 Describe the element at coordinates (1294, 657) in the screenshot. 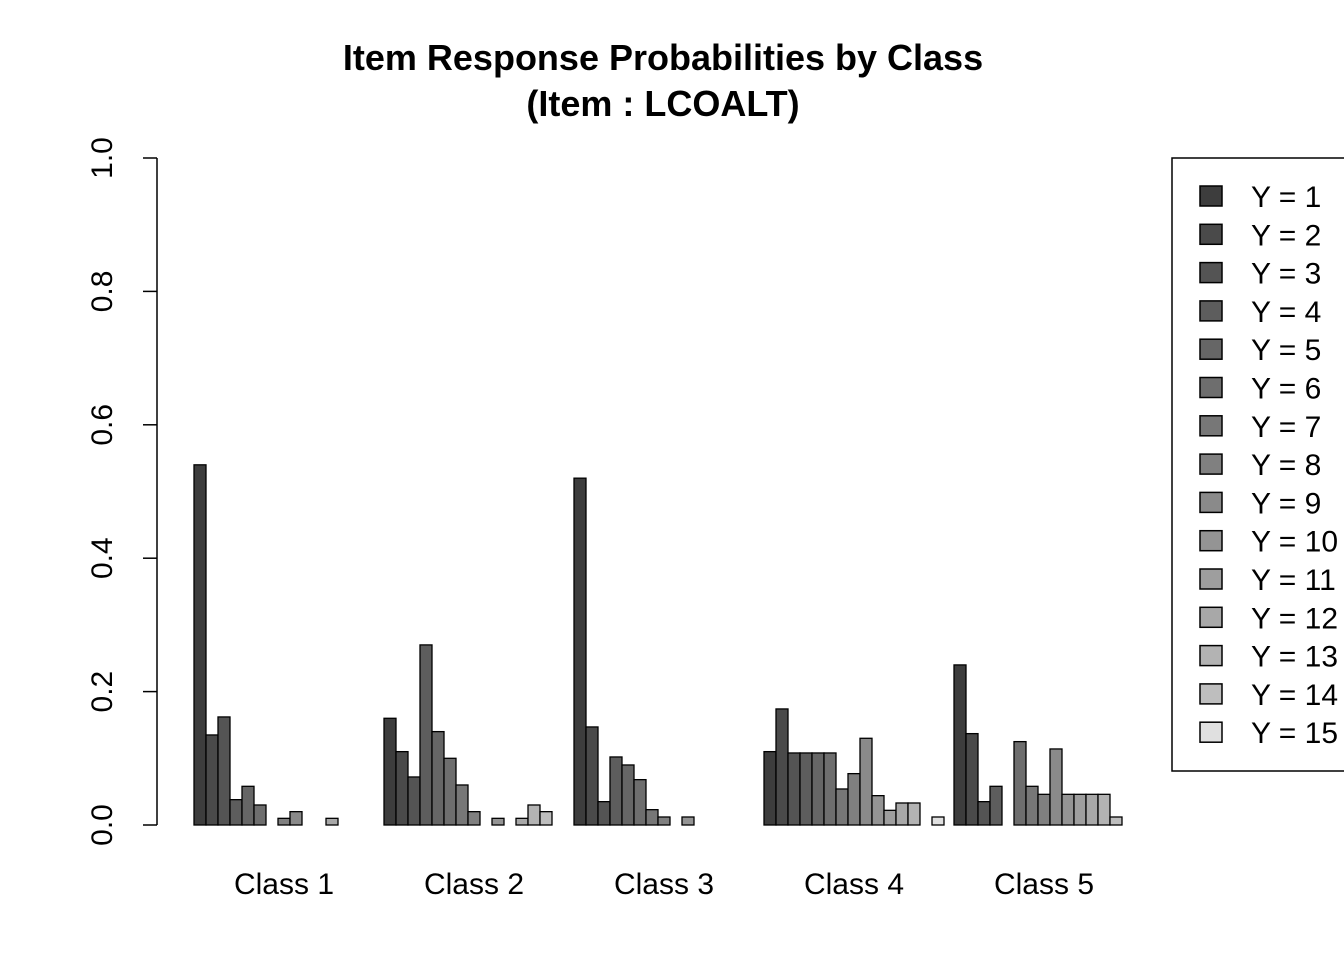

I see `legend-label: Y = 13` at that location.